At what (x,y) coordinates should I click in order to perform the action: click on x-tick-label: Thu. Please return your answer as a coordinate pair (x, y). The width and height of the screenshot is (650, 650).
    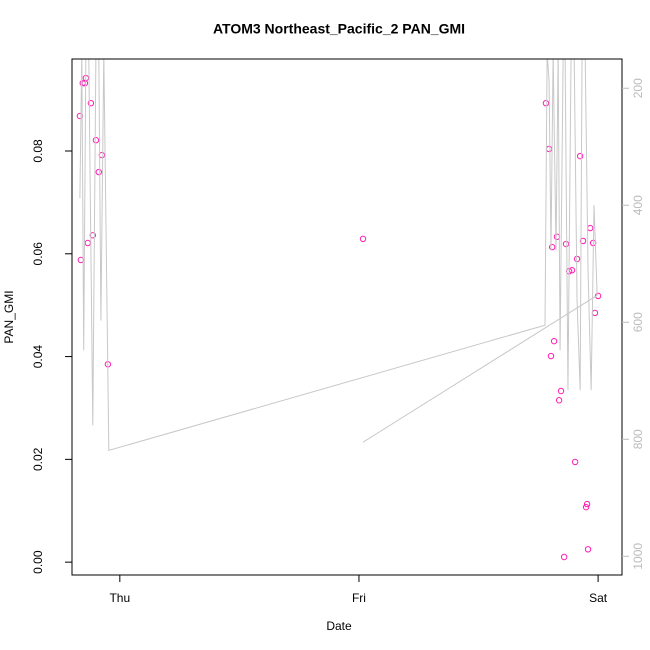
    Looking at the image, I should click on (119, 598).